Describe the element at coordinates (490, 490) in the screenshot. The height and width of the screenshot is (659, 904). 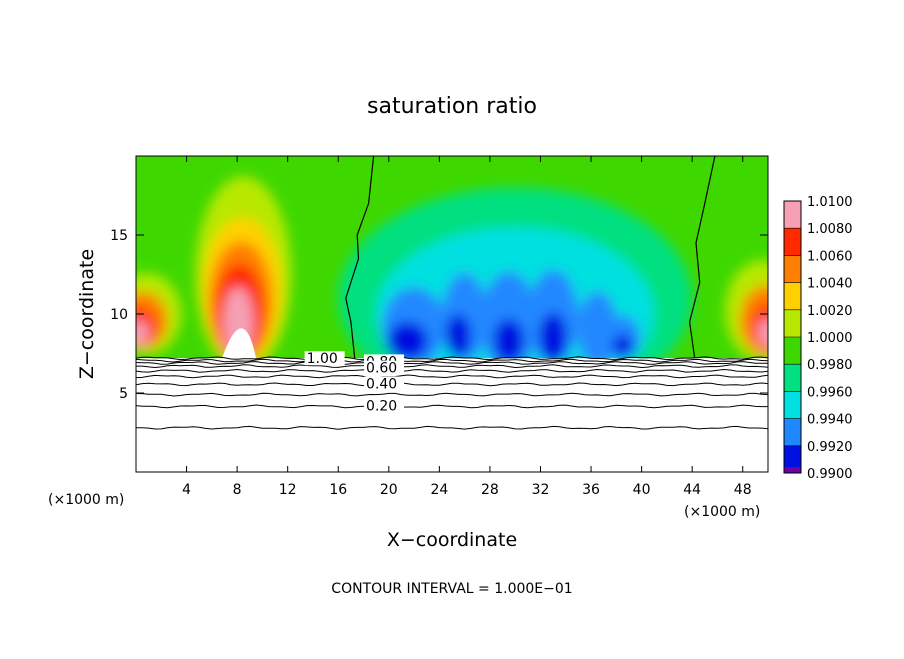
I see `x-tick-label: 28` at that location.